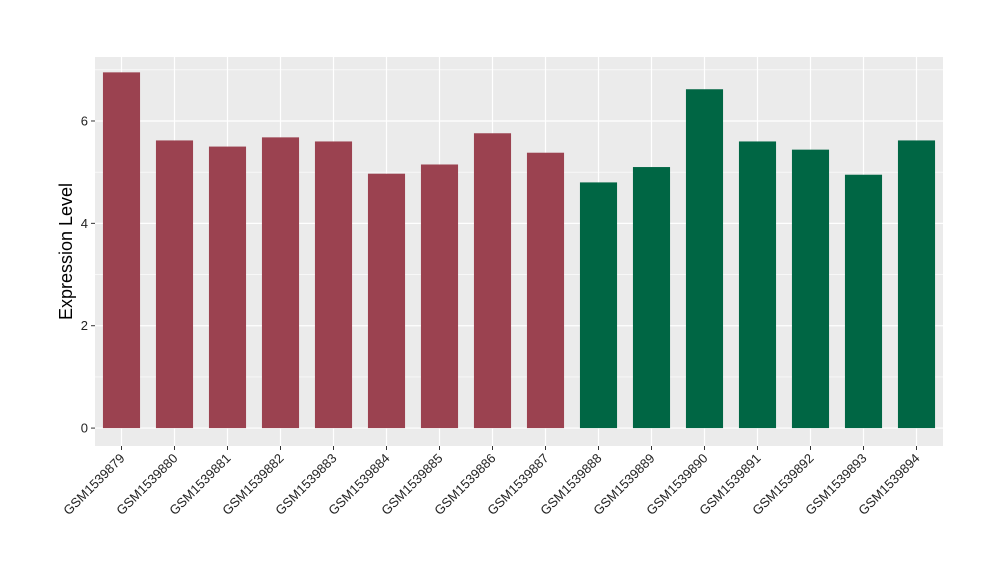 The image size is (1000, 580). Describe the element at coordinates (84, 428) in the screenshot. I see `y-tick-label: 0` at that location.